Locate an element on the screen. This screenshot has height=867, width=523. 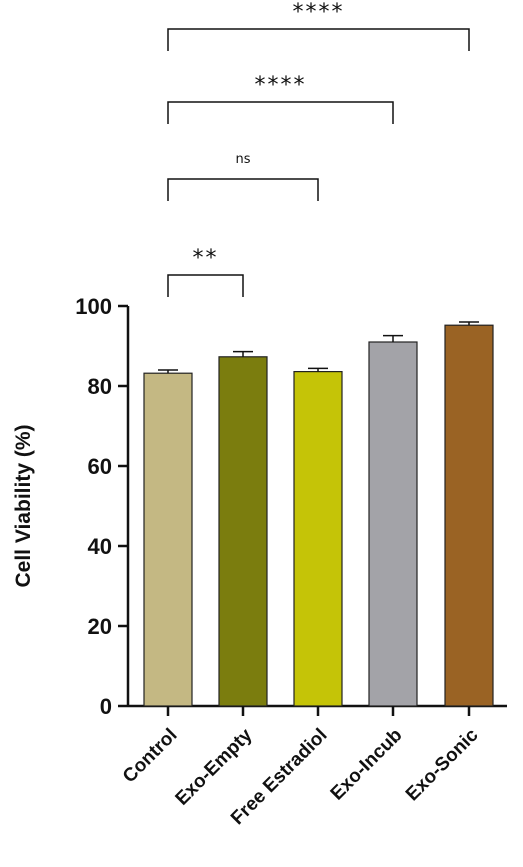
y-ticks: 0 20 40 60 80 100 is located at coordinates (101, 506).